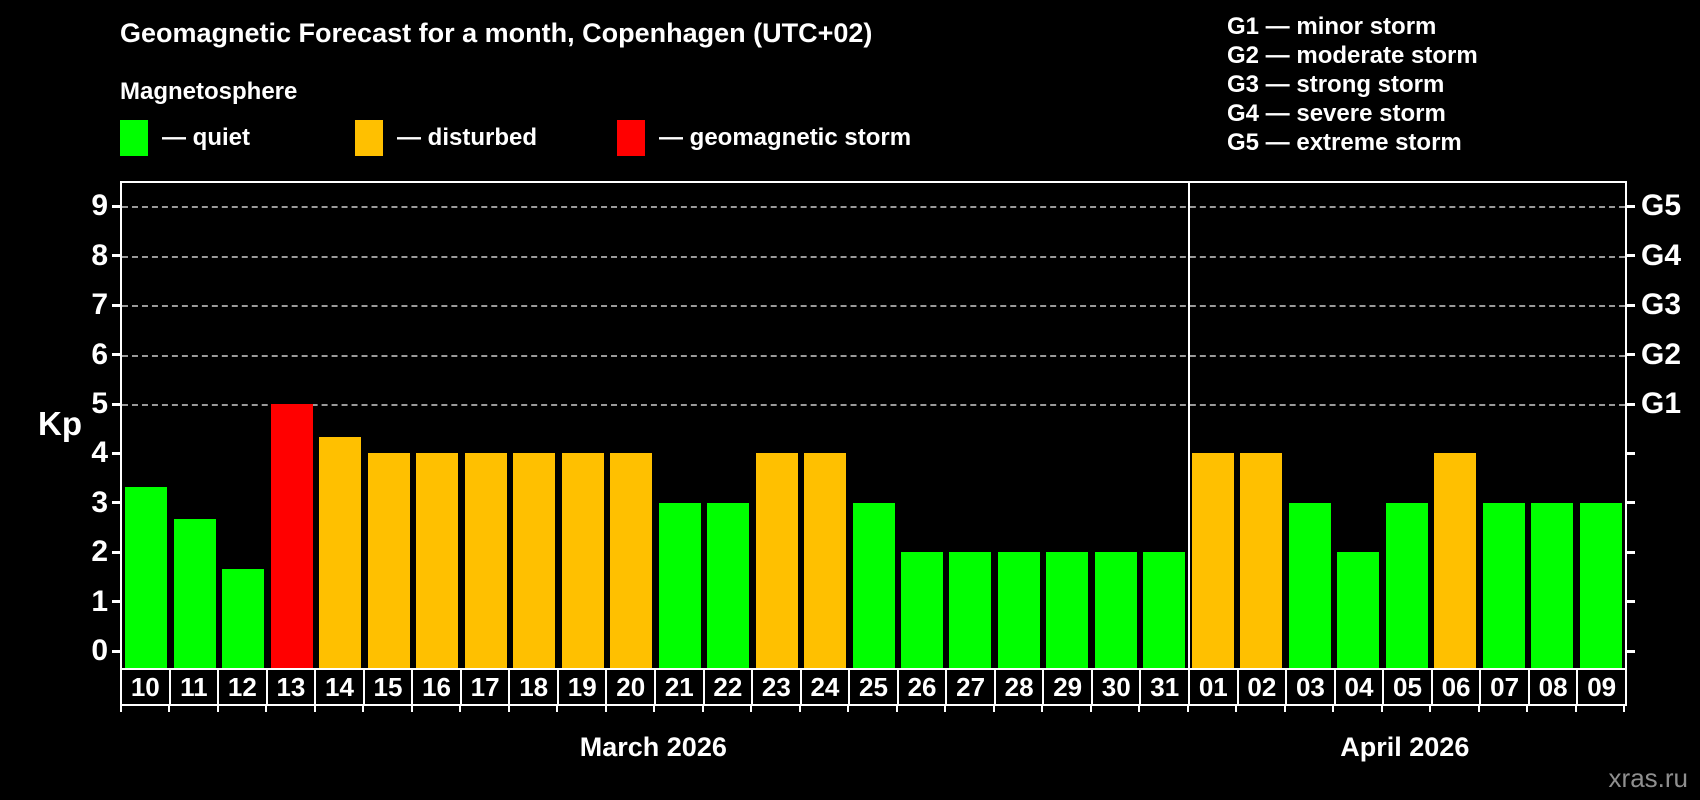 The height and width of the screenshot is (800, 1700). Describe the element at coordinates (1166, 687) in the screenshot. I see `date-cell-31: 31` at that location.